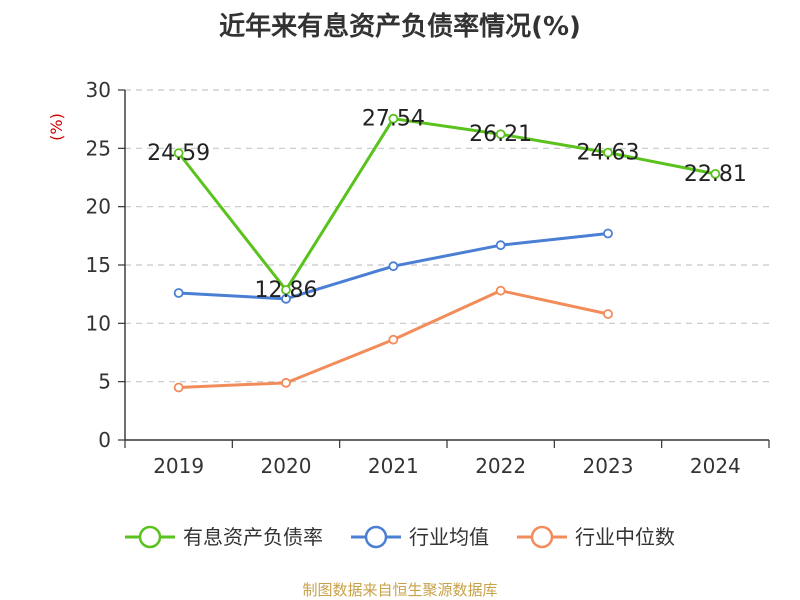  I want to click on y-tick-label: 20, so click(98, 207).